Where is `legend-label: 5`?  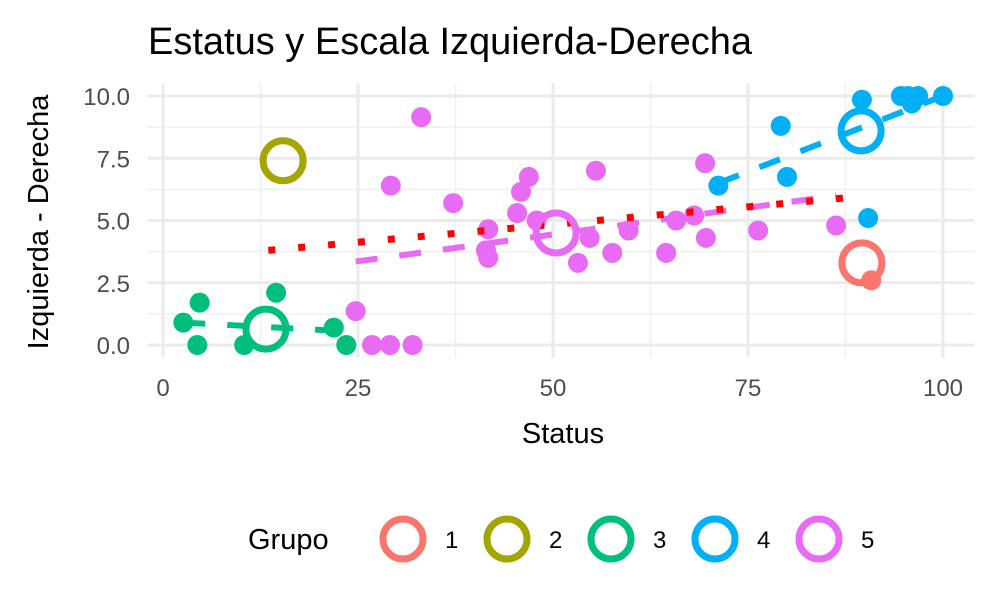 legend-label: 5 is located at coordinates (867, 540).